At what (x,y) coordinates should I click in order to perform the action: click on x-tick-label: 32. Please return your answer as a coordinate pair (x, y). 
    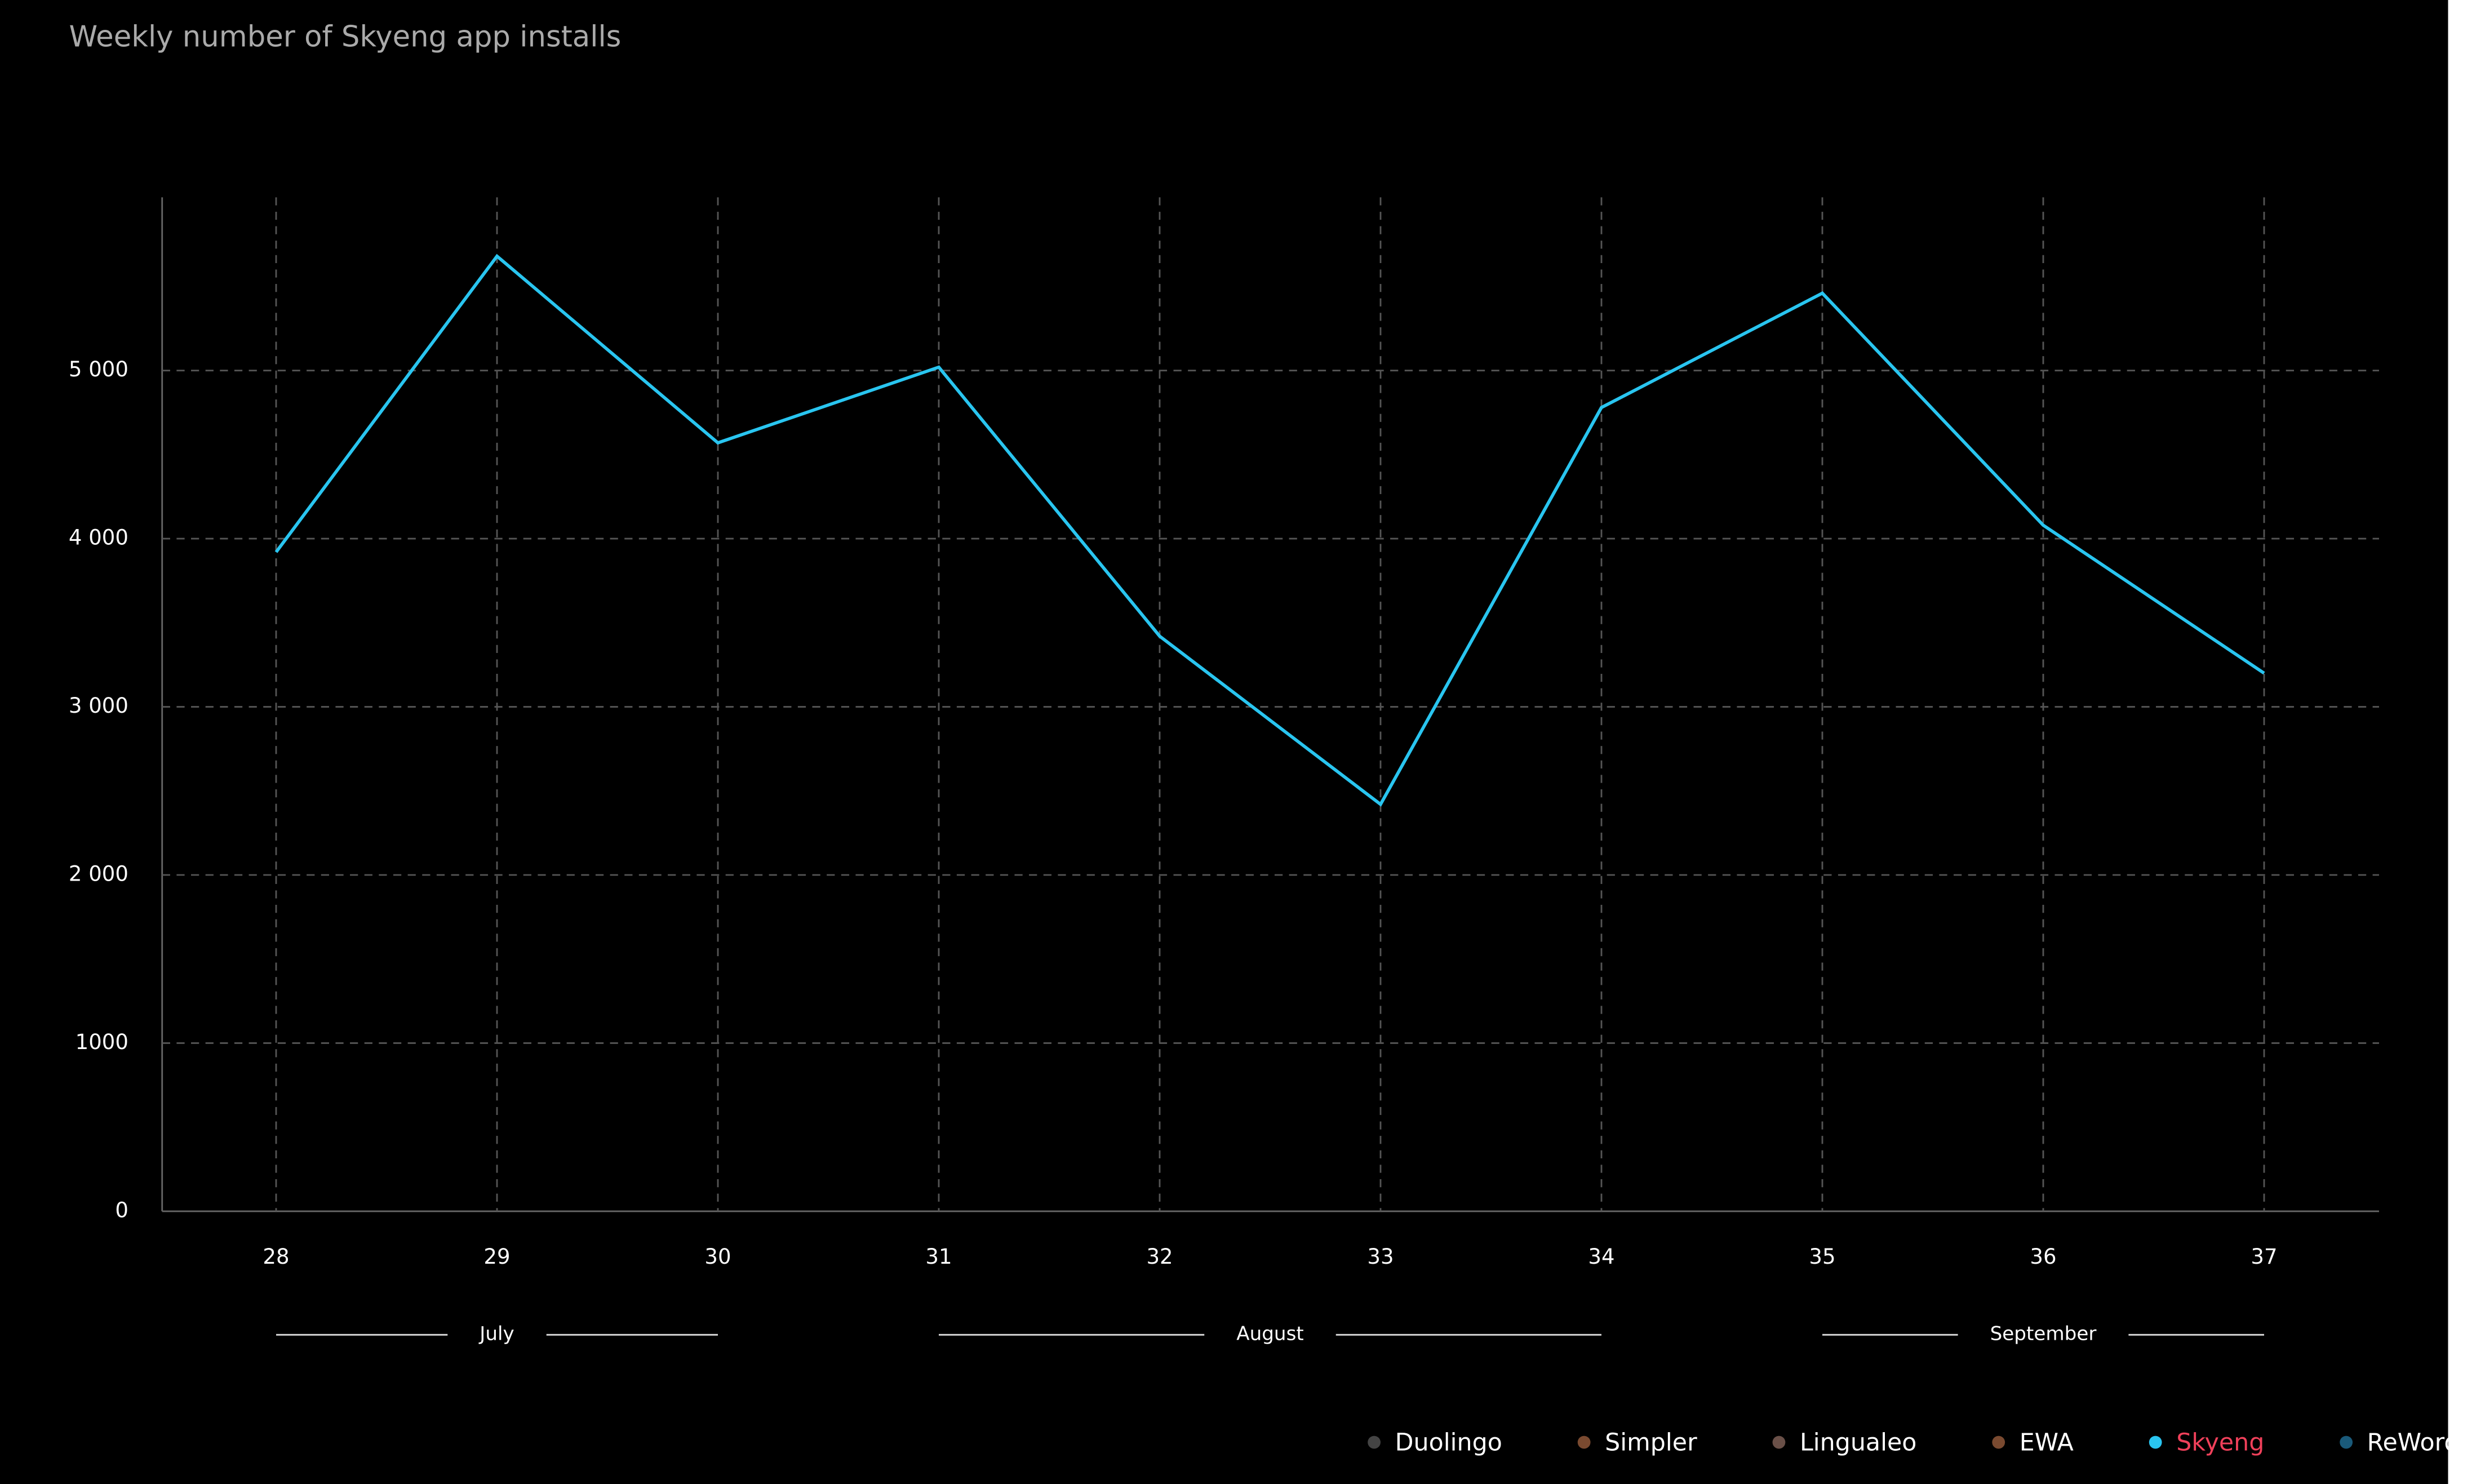
    Looking at the image, I should click on (1159, 1257).